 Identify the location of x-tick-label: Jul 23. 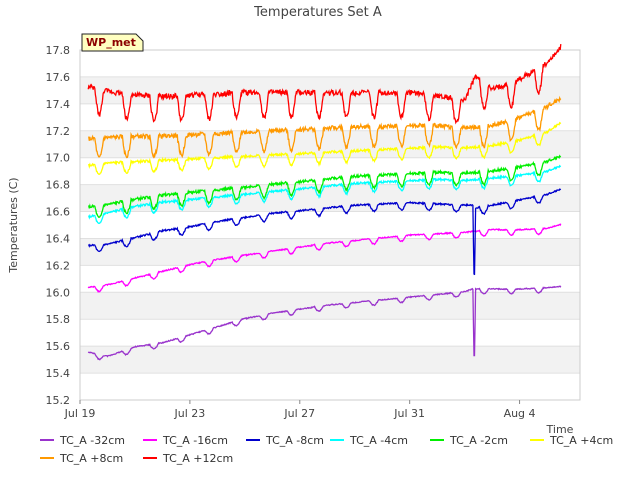
(190, 413).